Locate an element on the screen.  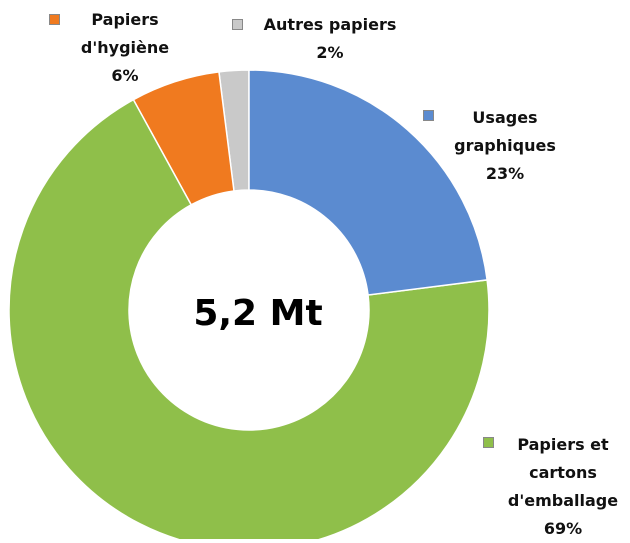
slice-label: Papiers d'hygiène 6% is located at coordinates (125, 48).